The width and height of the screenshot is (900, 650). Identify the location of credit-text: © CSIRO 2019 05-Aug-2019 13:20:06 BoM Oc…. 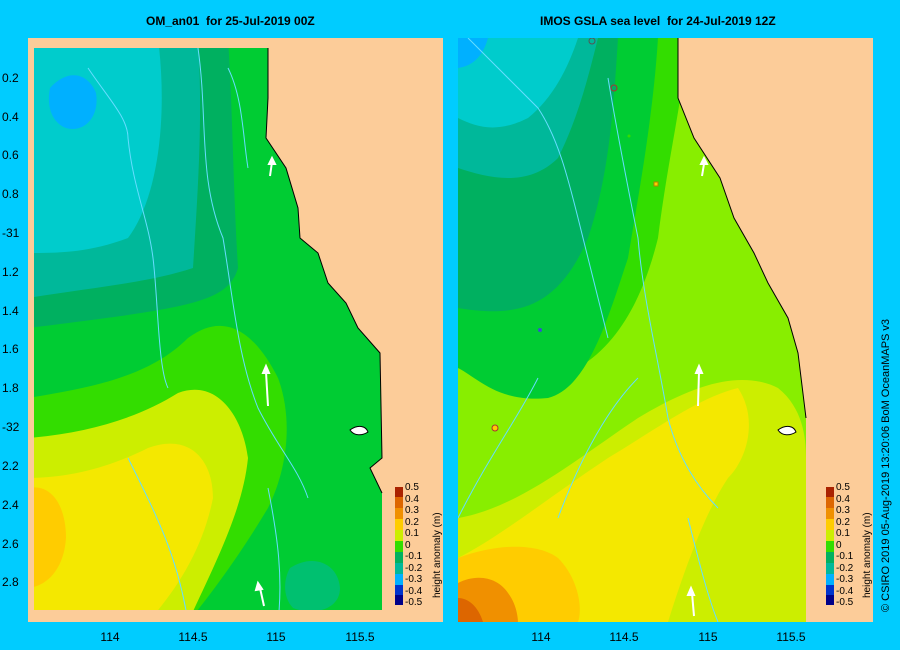
(886, 465).